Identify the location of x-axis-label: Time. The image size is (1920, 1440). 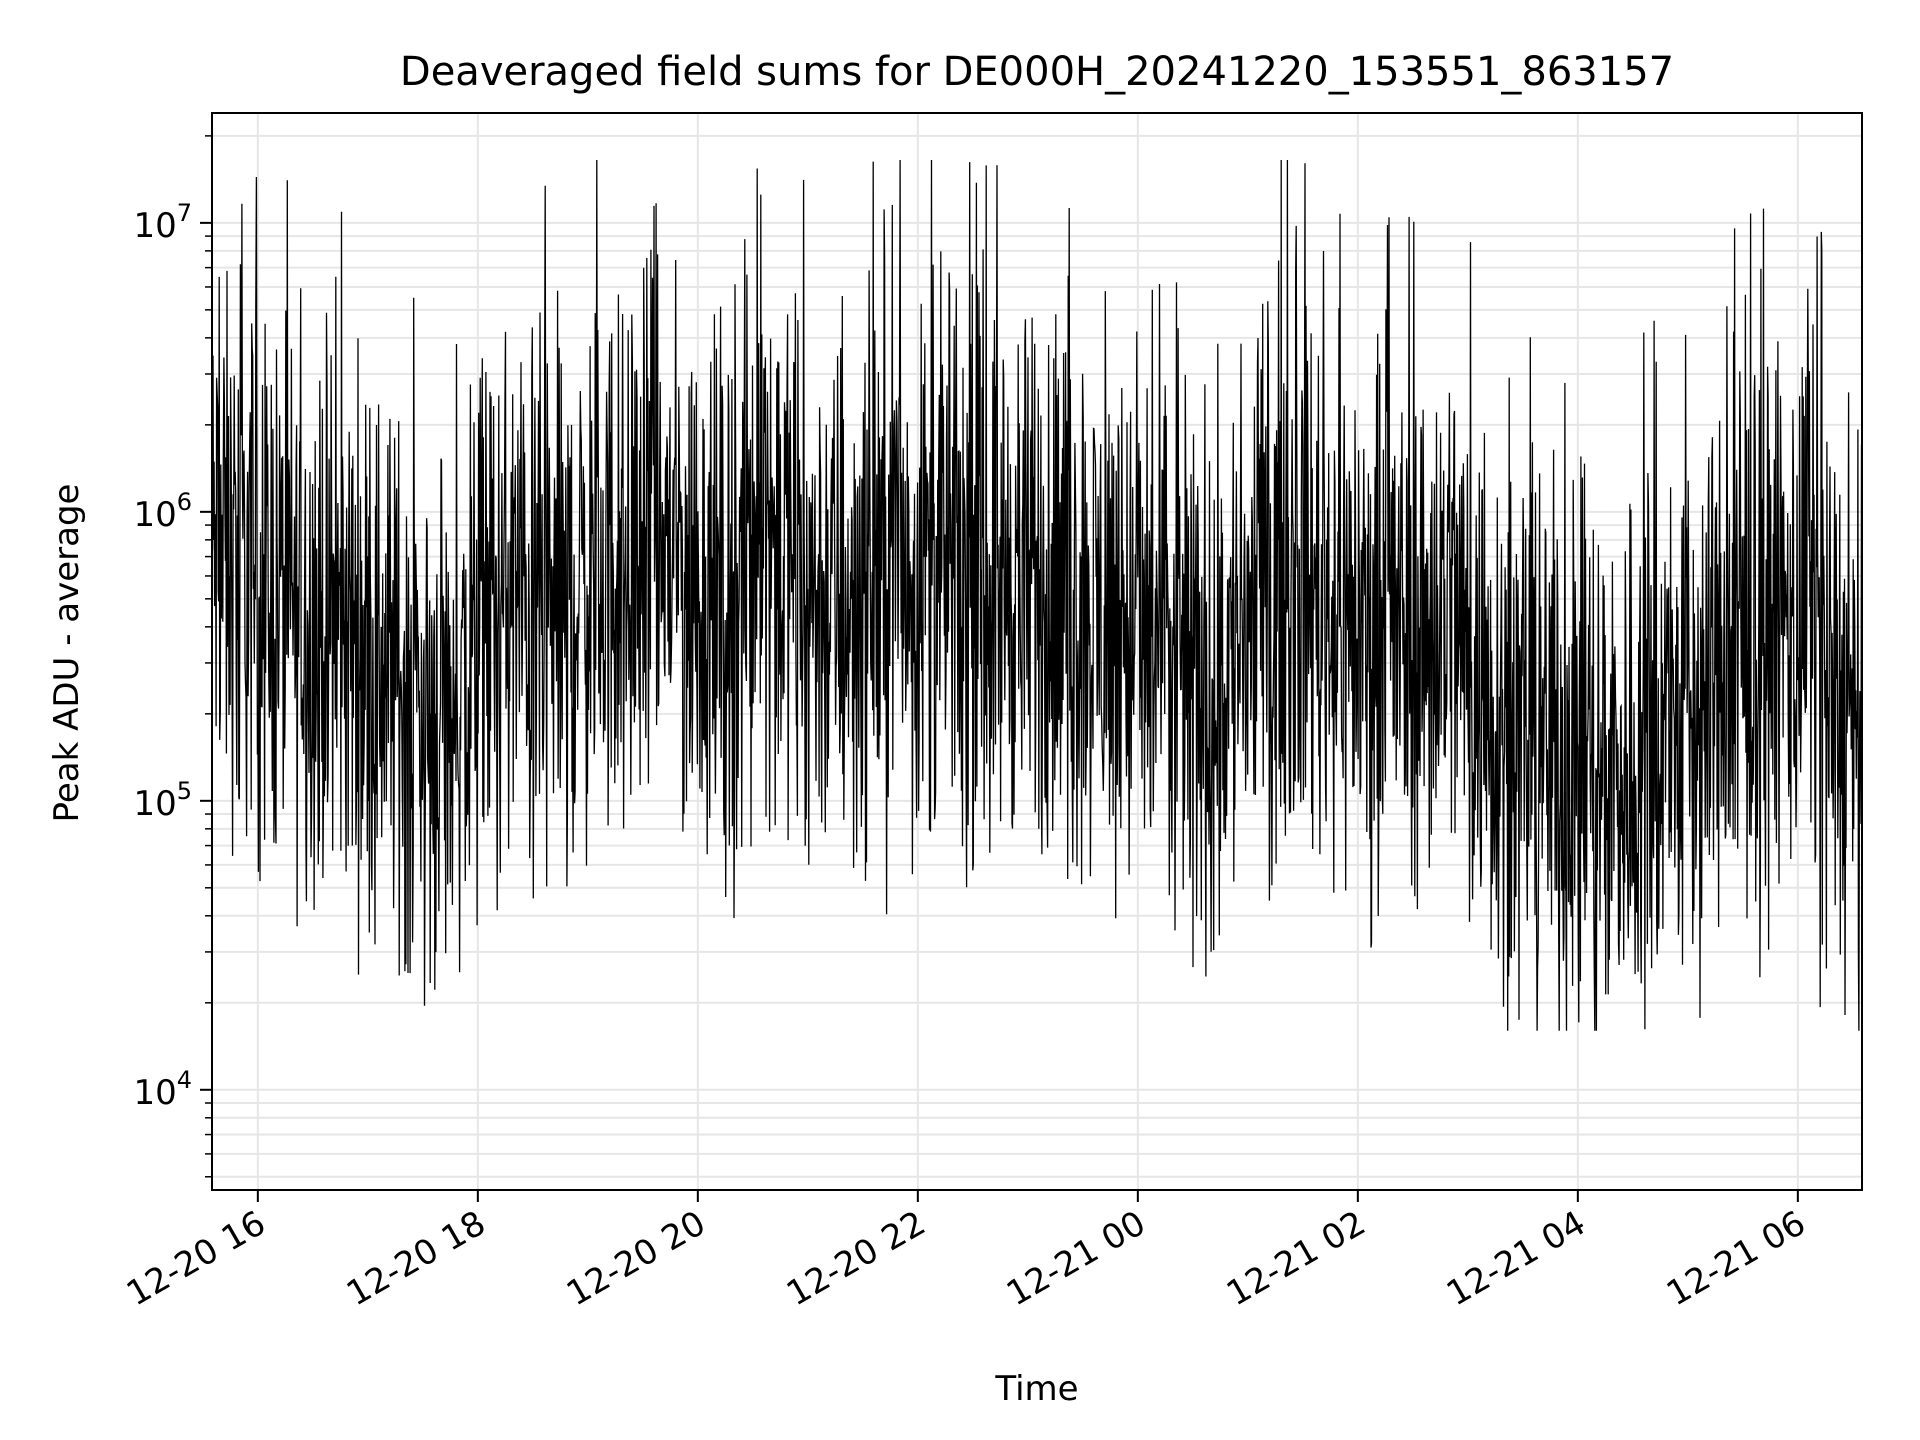
(1036, 1389).